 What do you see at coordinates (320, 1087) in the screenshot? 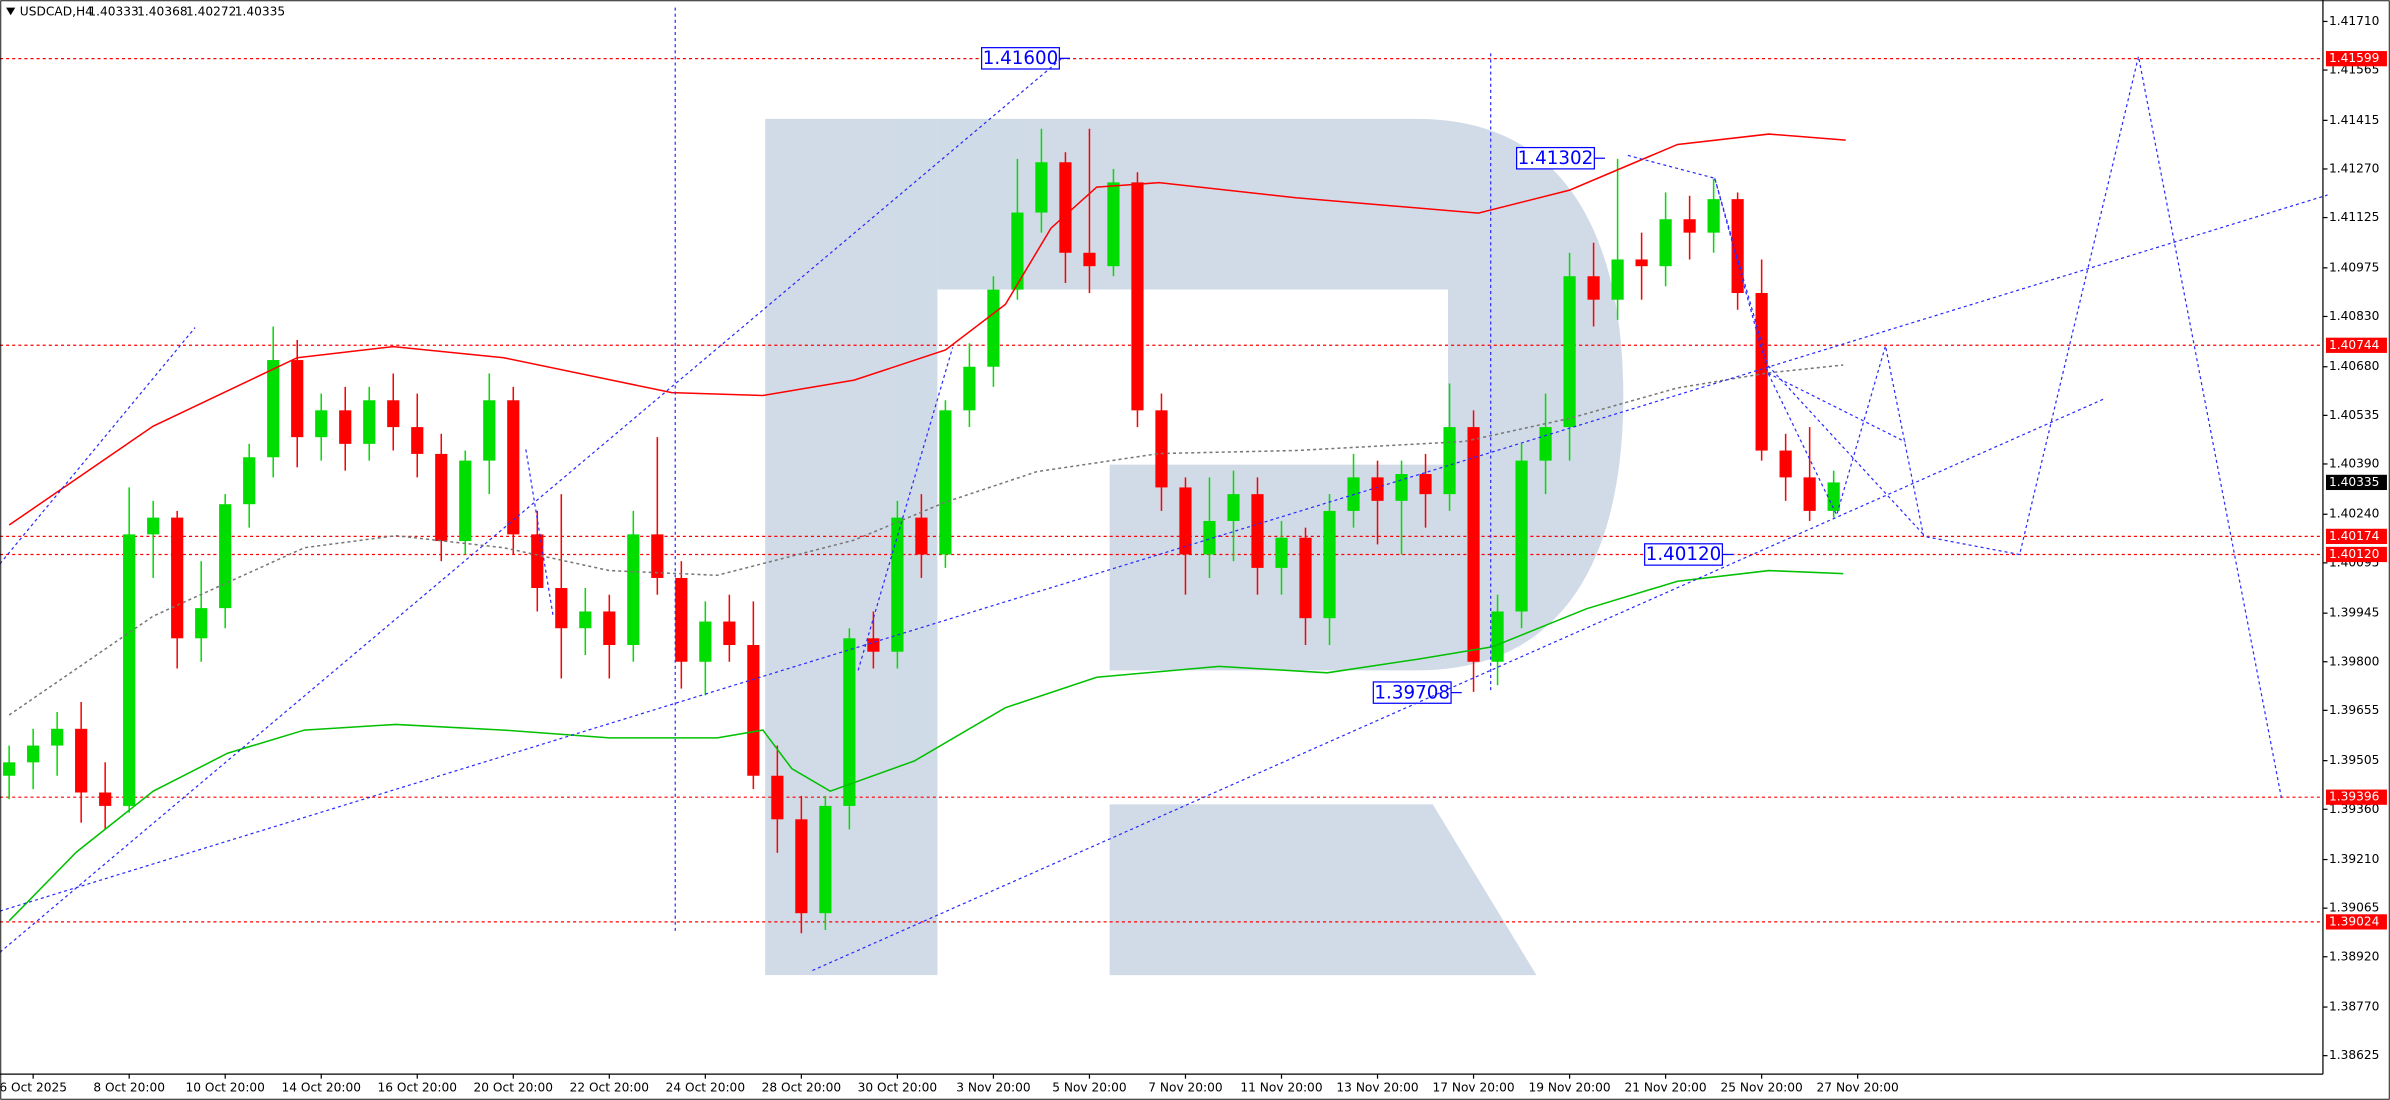
I see `x-tick-label: 14 Oct 20:00` at bounding box center [320, 1087].